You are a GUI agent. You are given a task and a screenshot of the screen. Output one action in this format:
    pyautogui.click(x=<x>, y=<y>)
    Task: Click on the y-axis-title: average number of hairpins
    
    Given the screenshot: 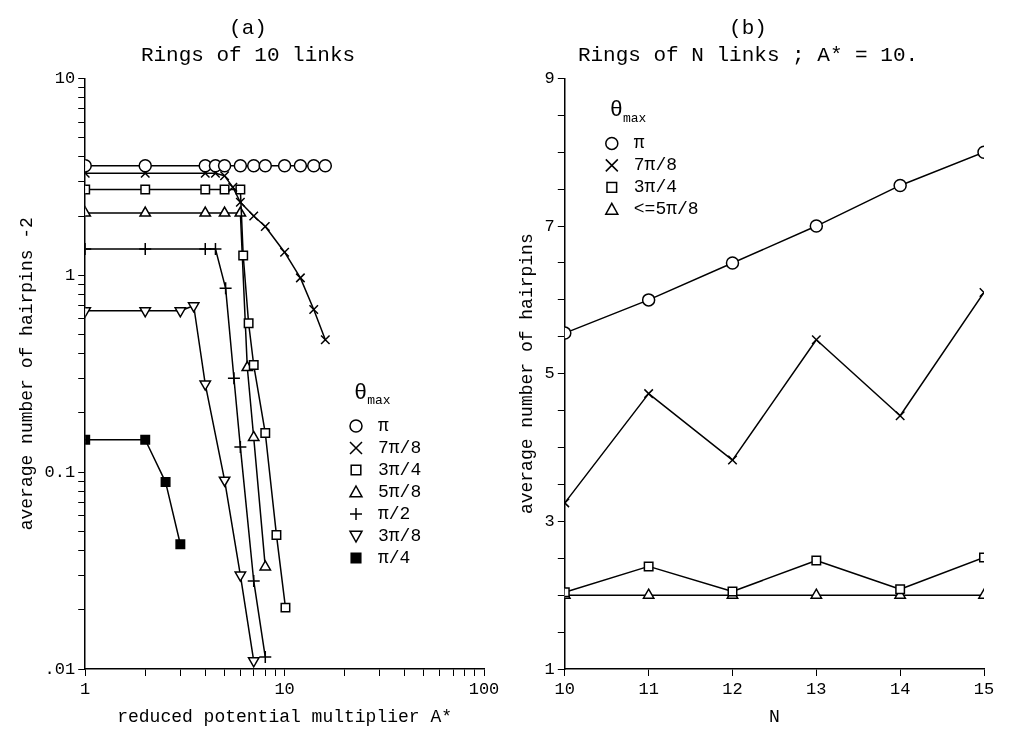 What is the action you would take?
    pyautogui.click(x=526, y=374)
    